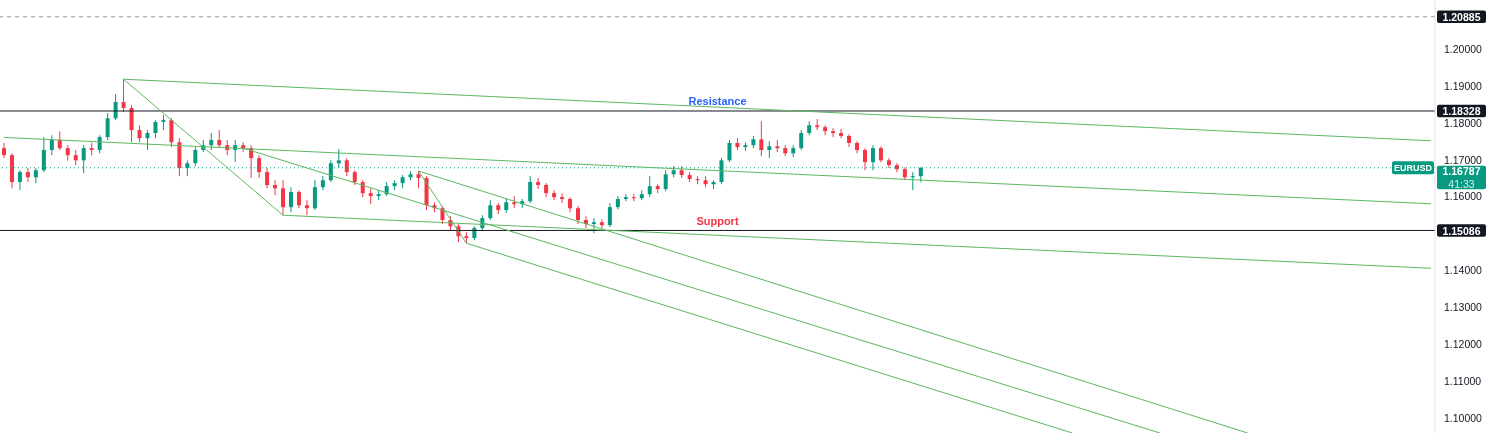 Image resolution: width=1488 pixels, height=433 pixels. What do you see at coordinates (717, 220) in the screenshot?
I see `annotation: Support` at bounding box center [717, 220].